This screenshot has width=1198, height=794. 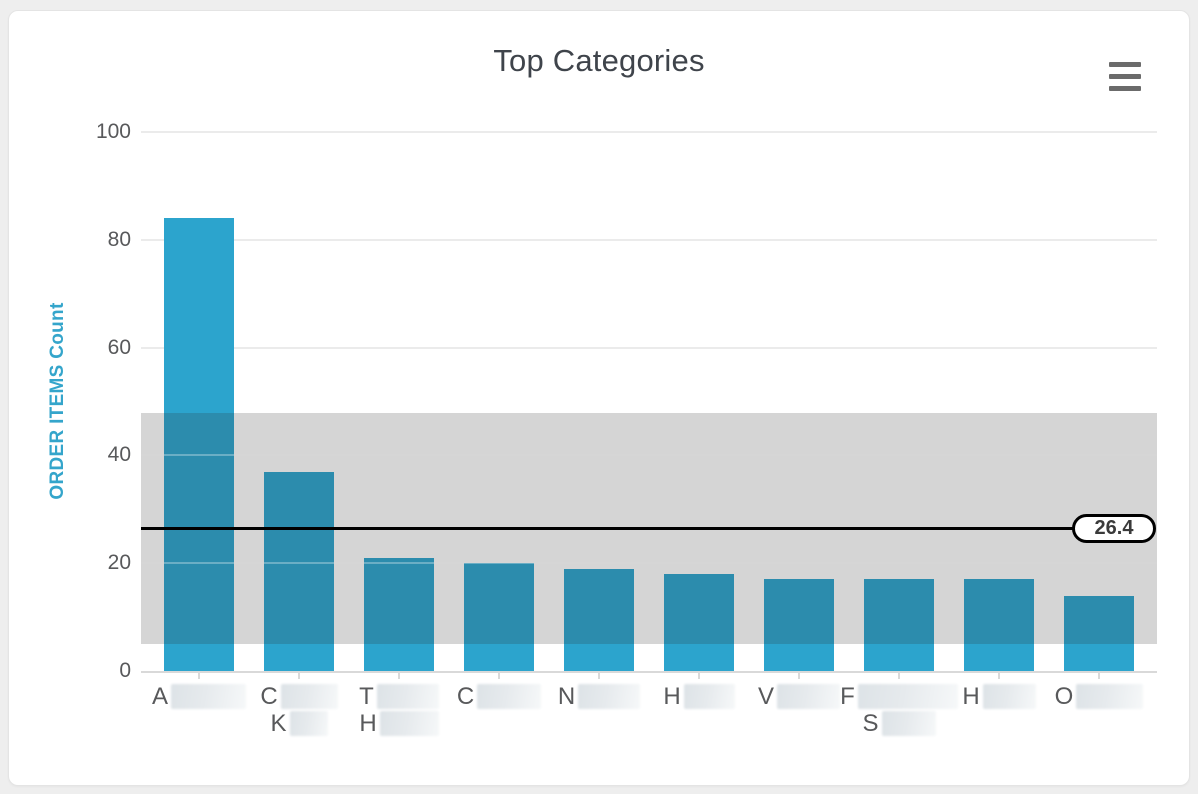 I want to click on x-axis-label-line: N, so click(x=599, y=696).